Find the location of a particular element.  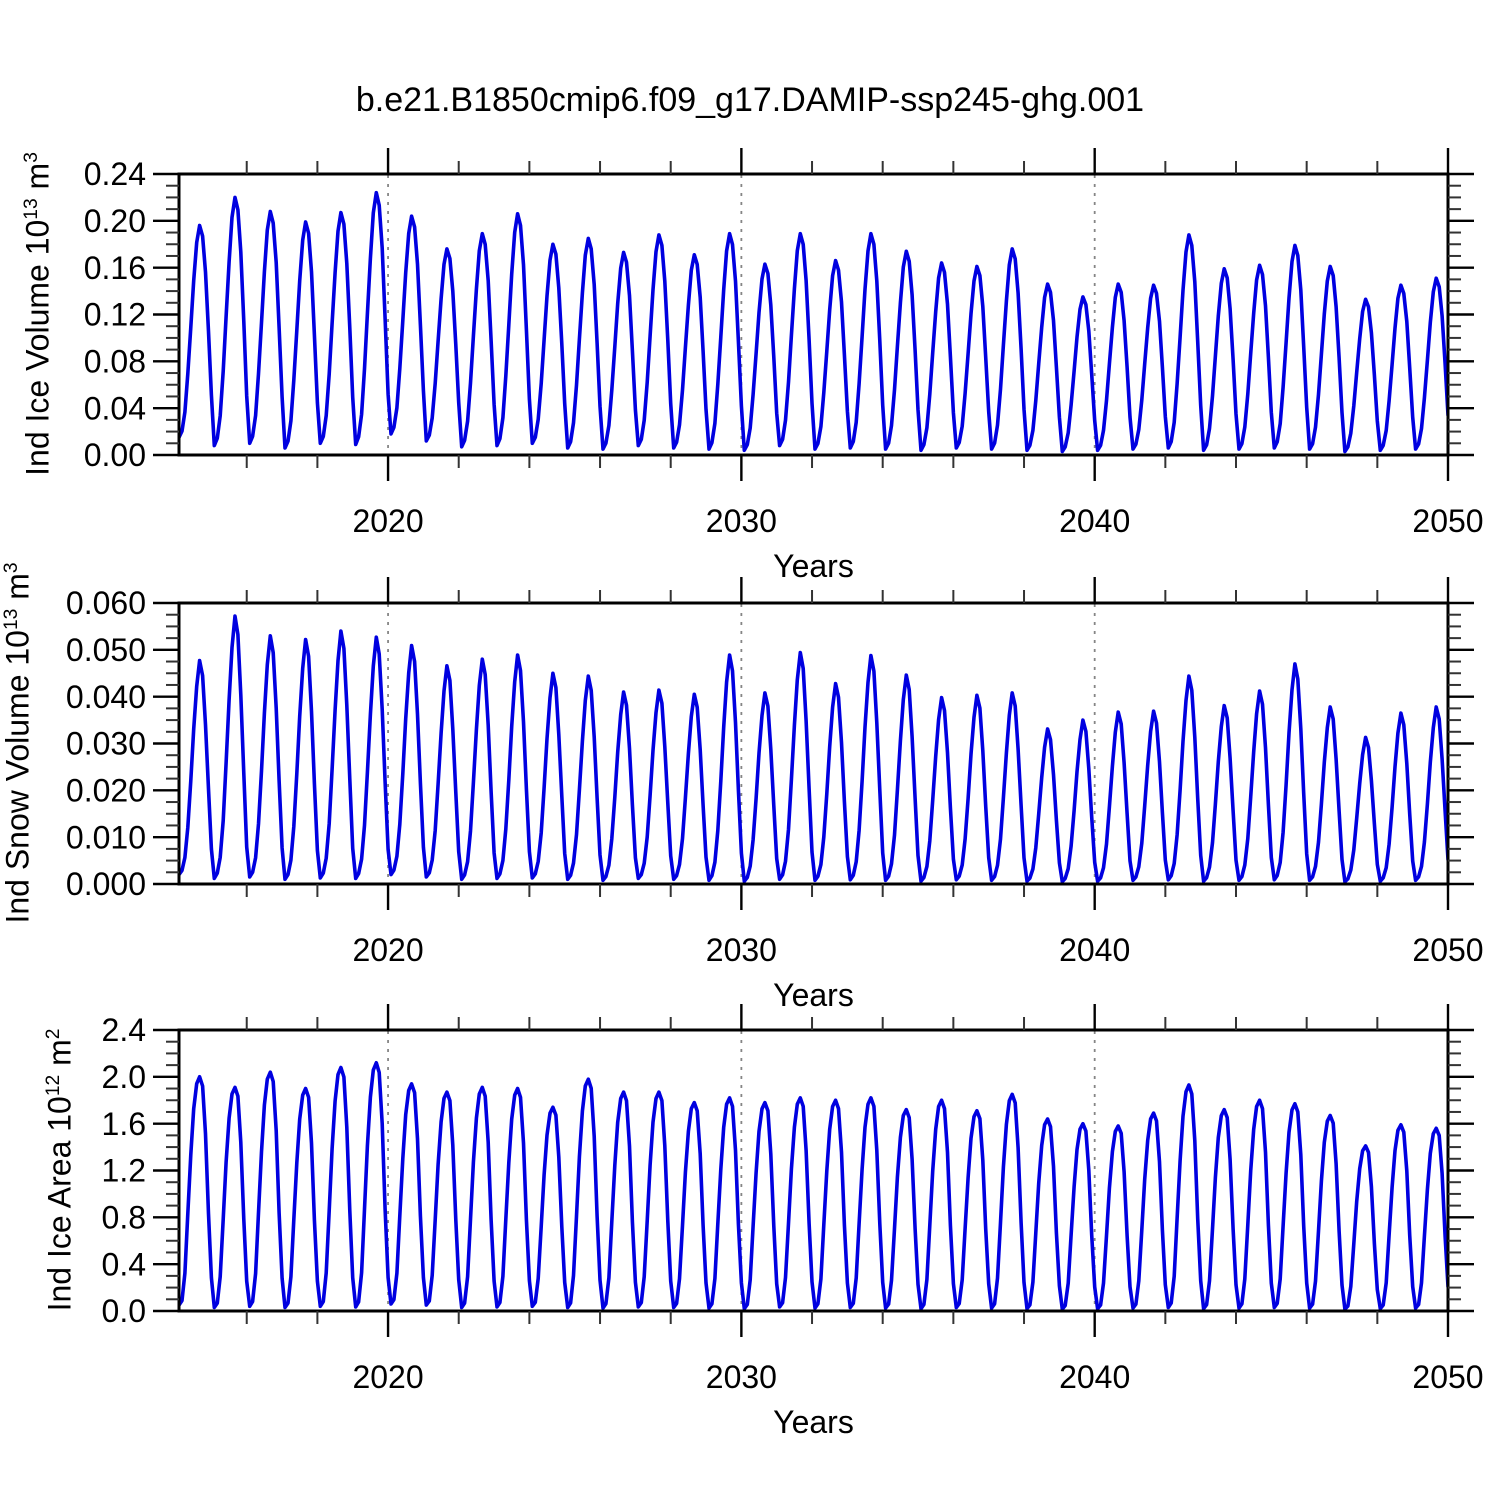

y-axis-title-ice-volume: Ind Ice Volume 1013 m3 is located at coordinates (38, 314).